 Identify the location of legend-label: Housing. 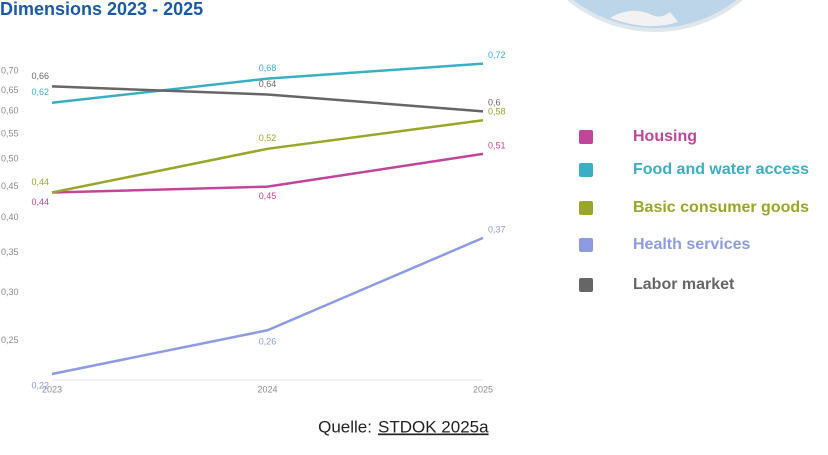
(665, 136).